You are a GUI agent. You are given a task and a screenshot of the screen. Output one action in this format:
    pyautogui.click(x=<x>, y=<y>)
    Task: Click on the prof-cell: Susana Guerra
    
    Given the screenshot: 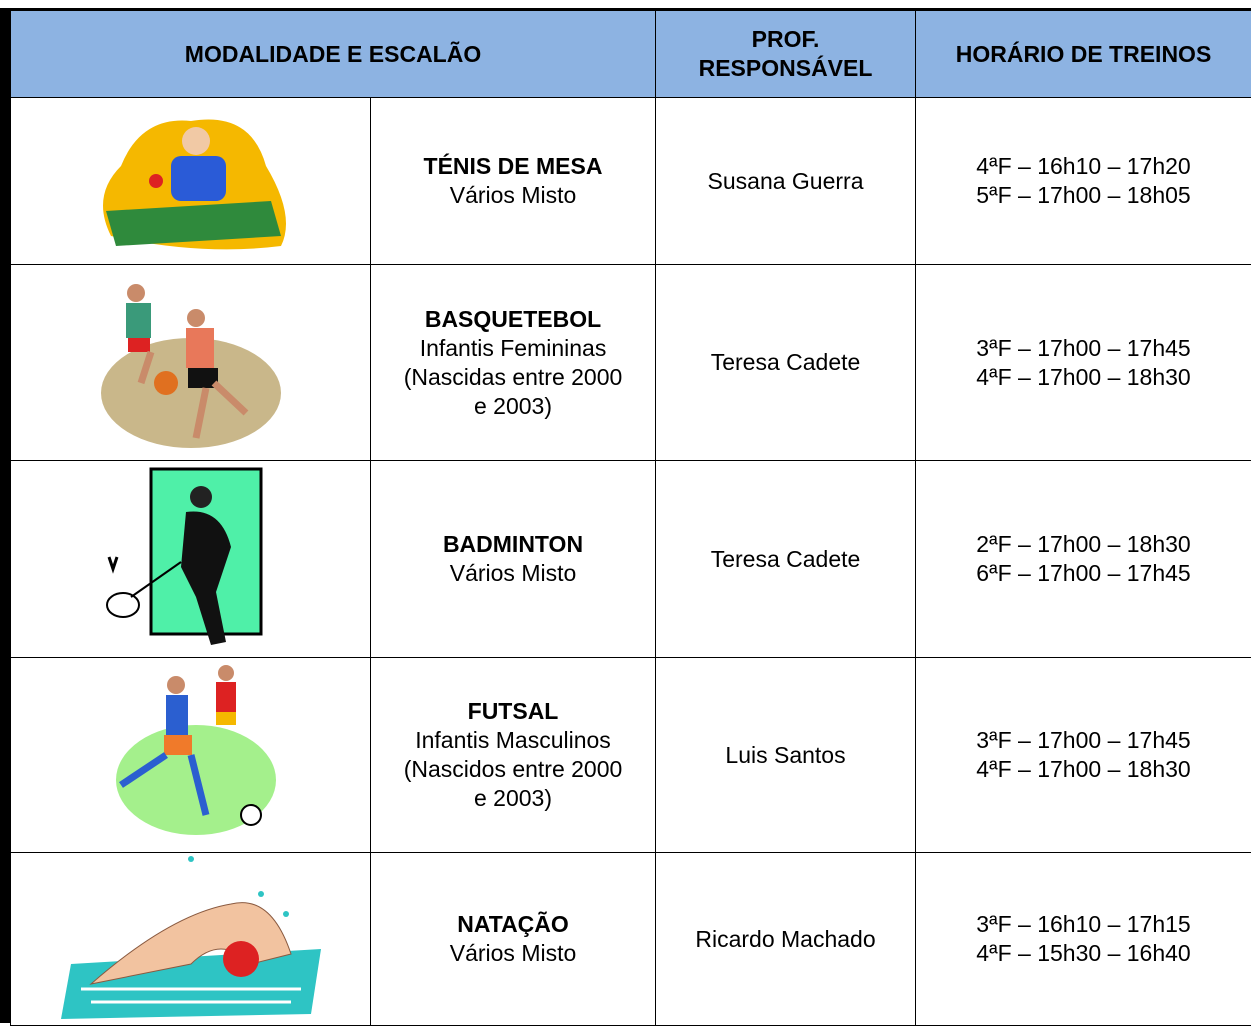 What is the action you would take?
    pyautogui.click(x=786, y=181)
    